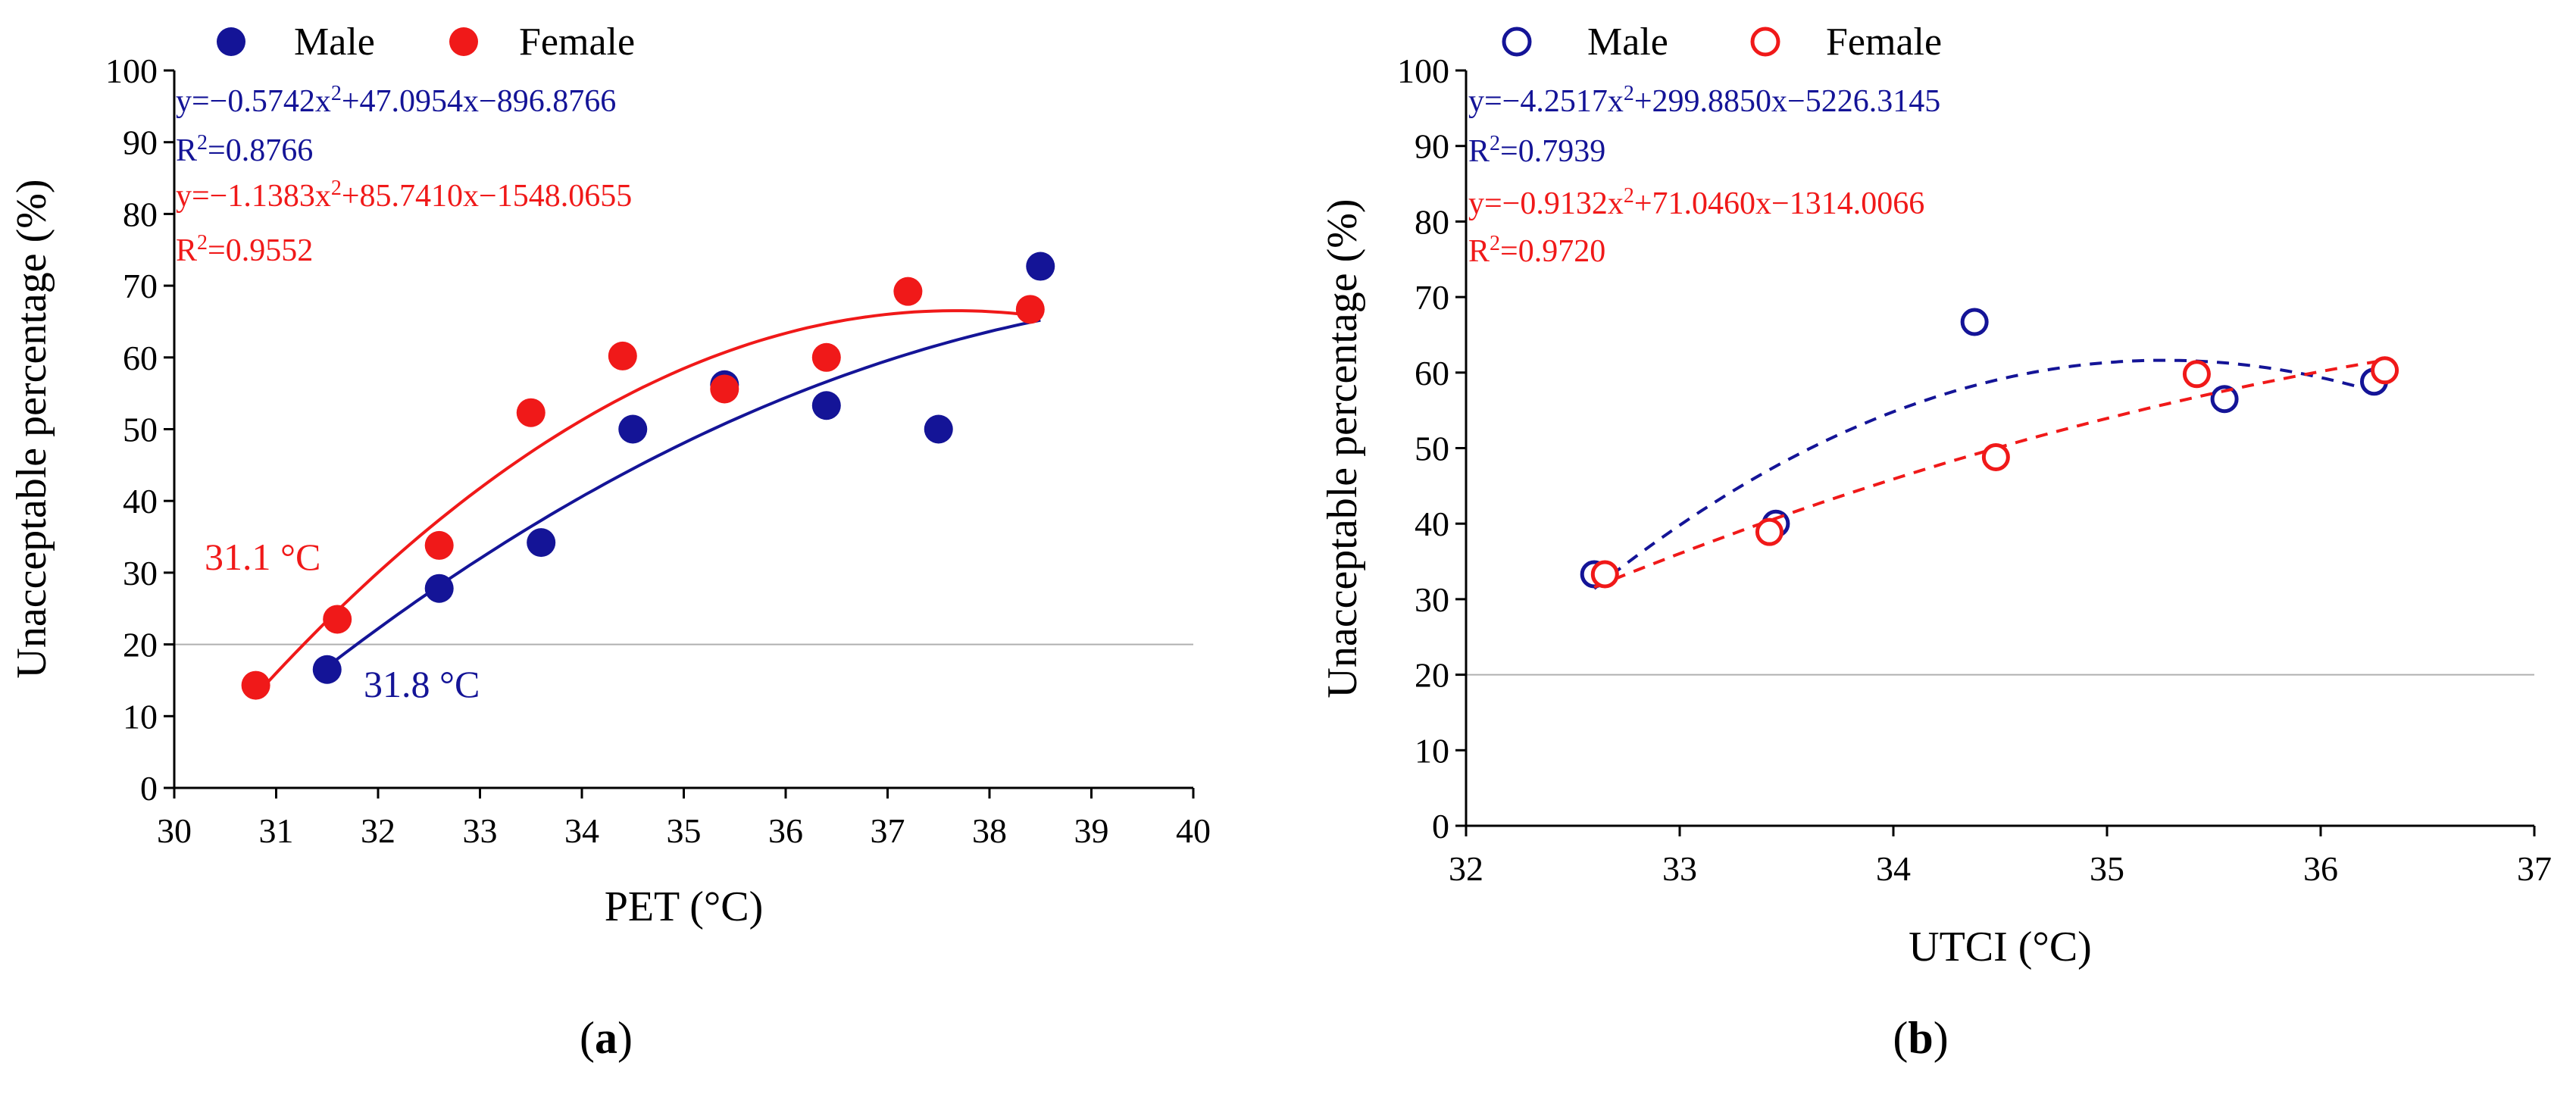  What do you see at coordinates (1536, 151) in the screenshot?
I see `male-r-squared: R2=0.7939` at bounding box center [1536, 151].